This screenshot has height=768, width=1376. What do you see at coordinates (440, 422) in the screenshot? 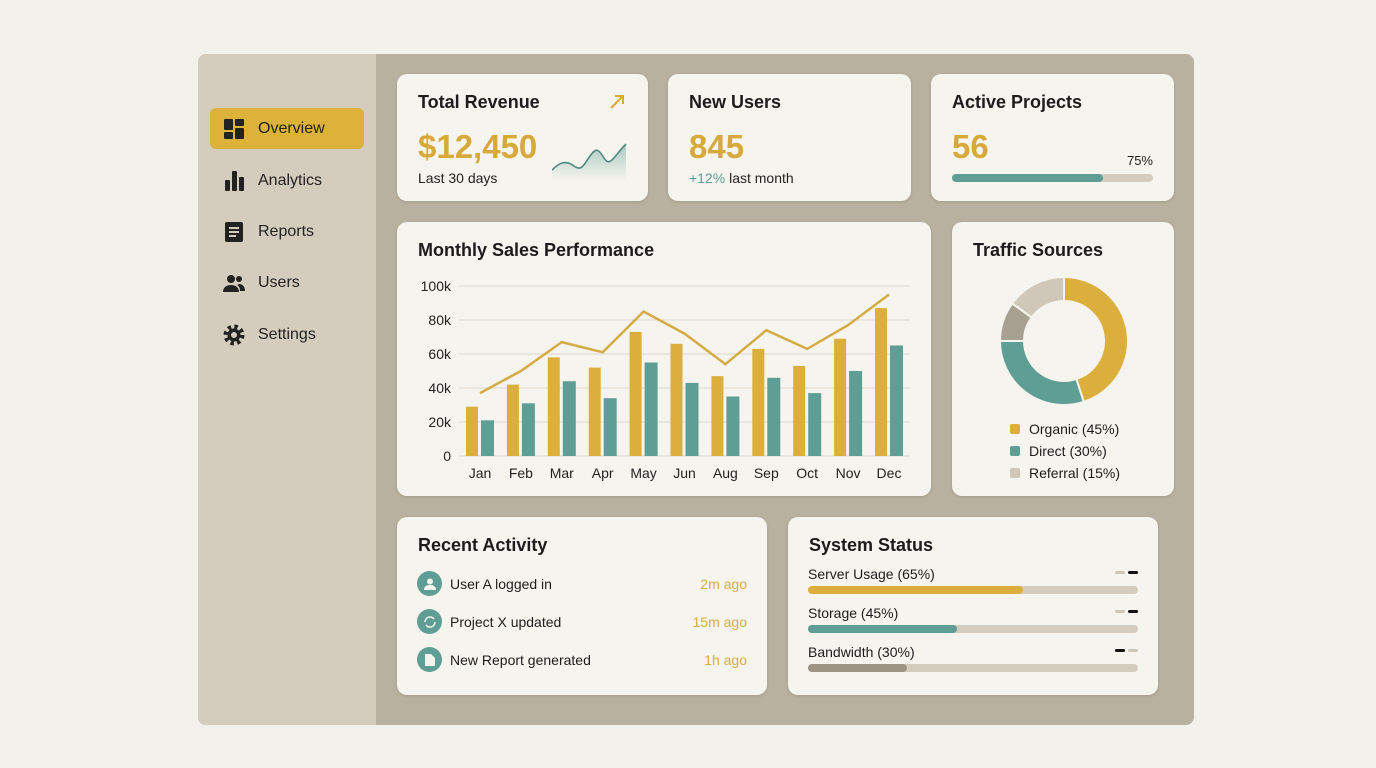
I see `y-tick-label: 20k` at bounding box center [440, 422].